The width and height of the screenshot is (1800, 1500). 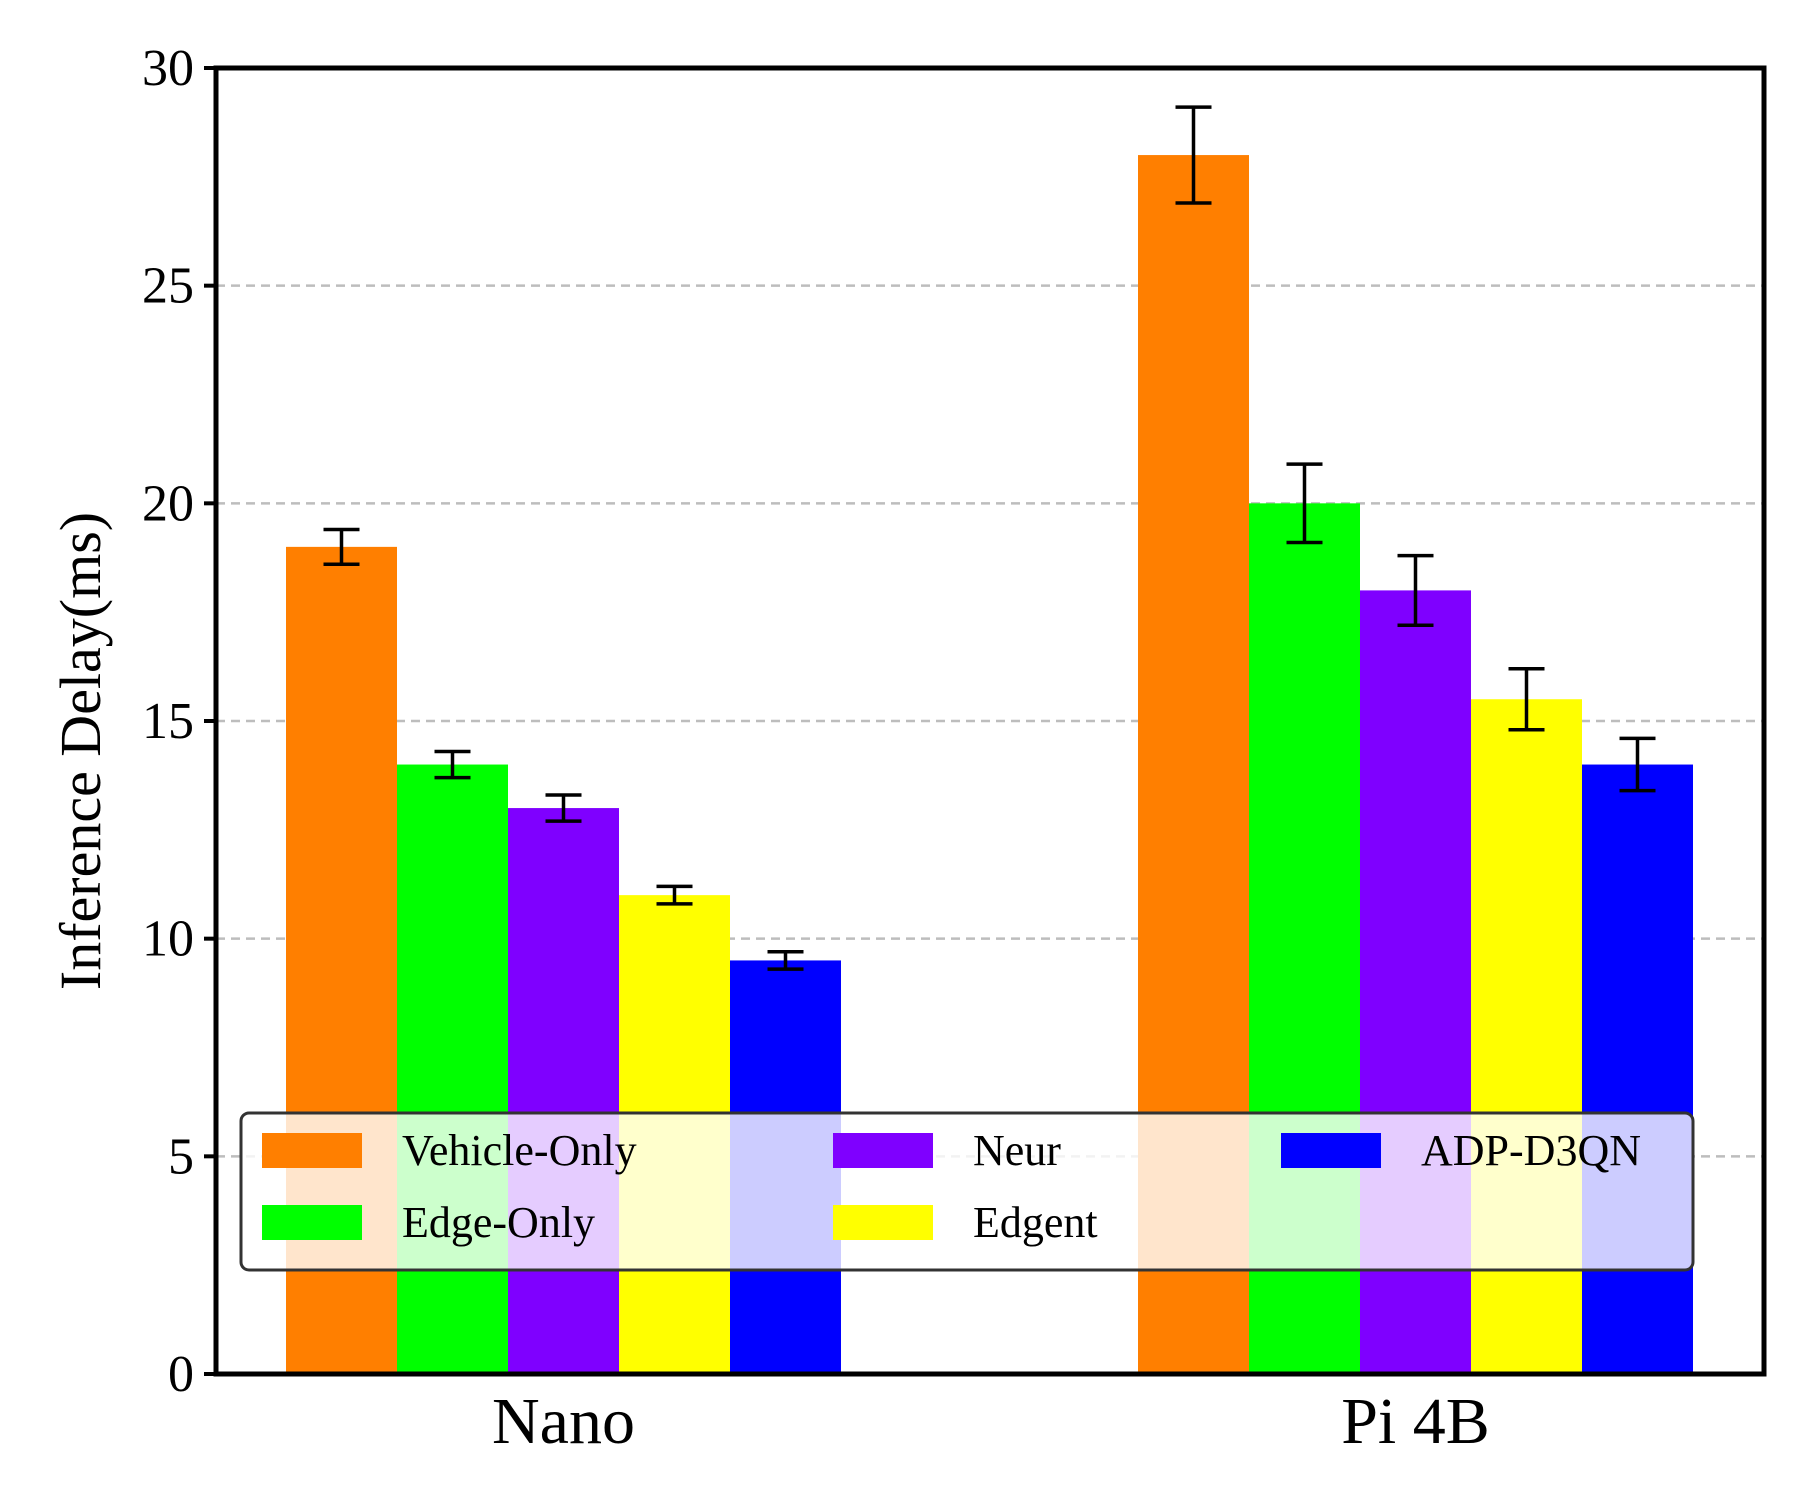 I want to click on legend-swatch-neur, so click(x=883, y=1150).